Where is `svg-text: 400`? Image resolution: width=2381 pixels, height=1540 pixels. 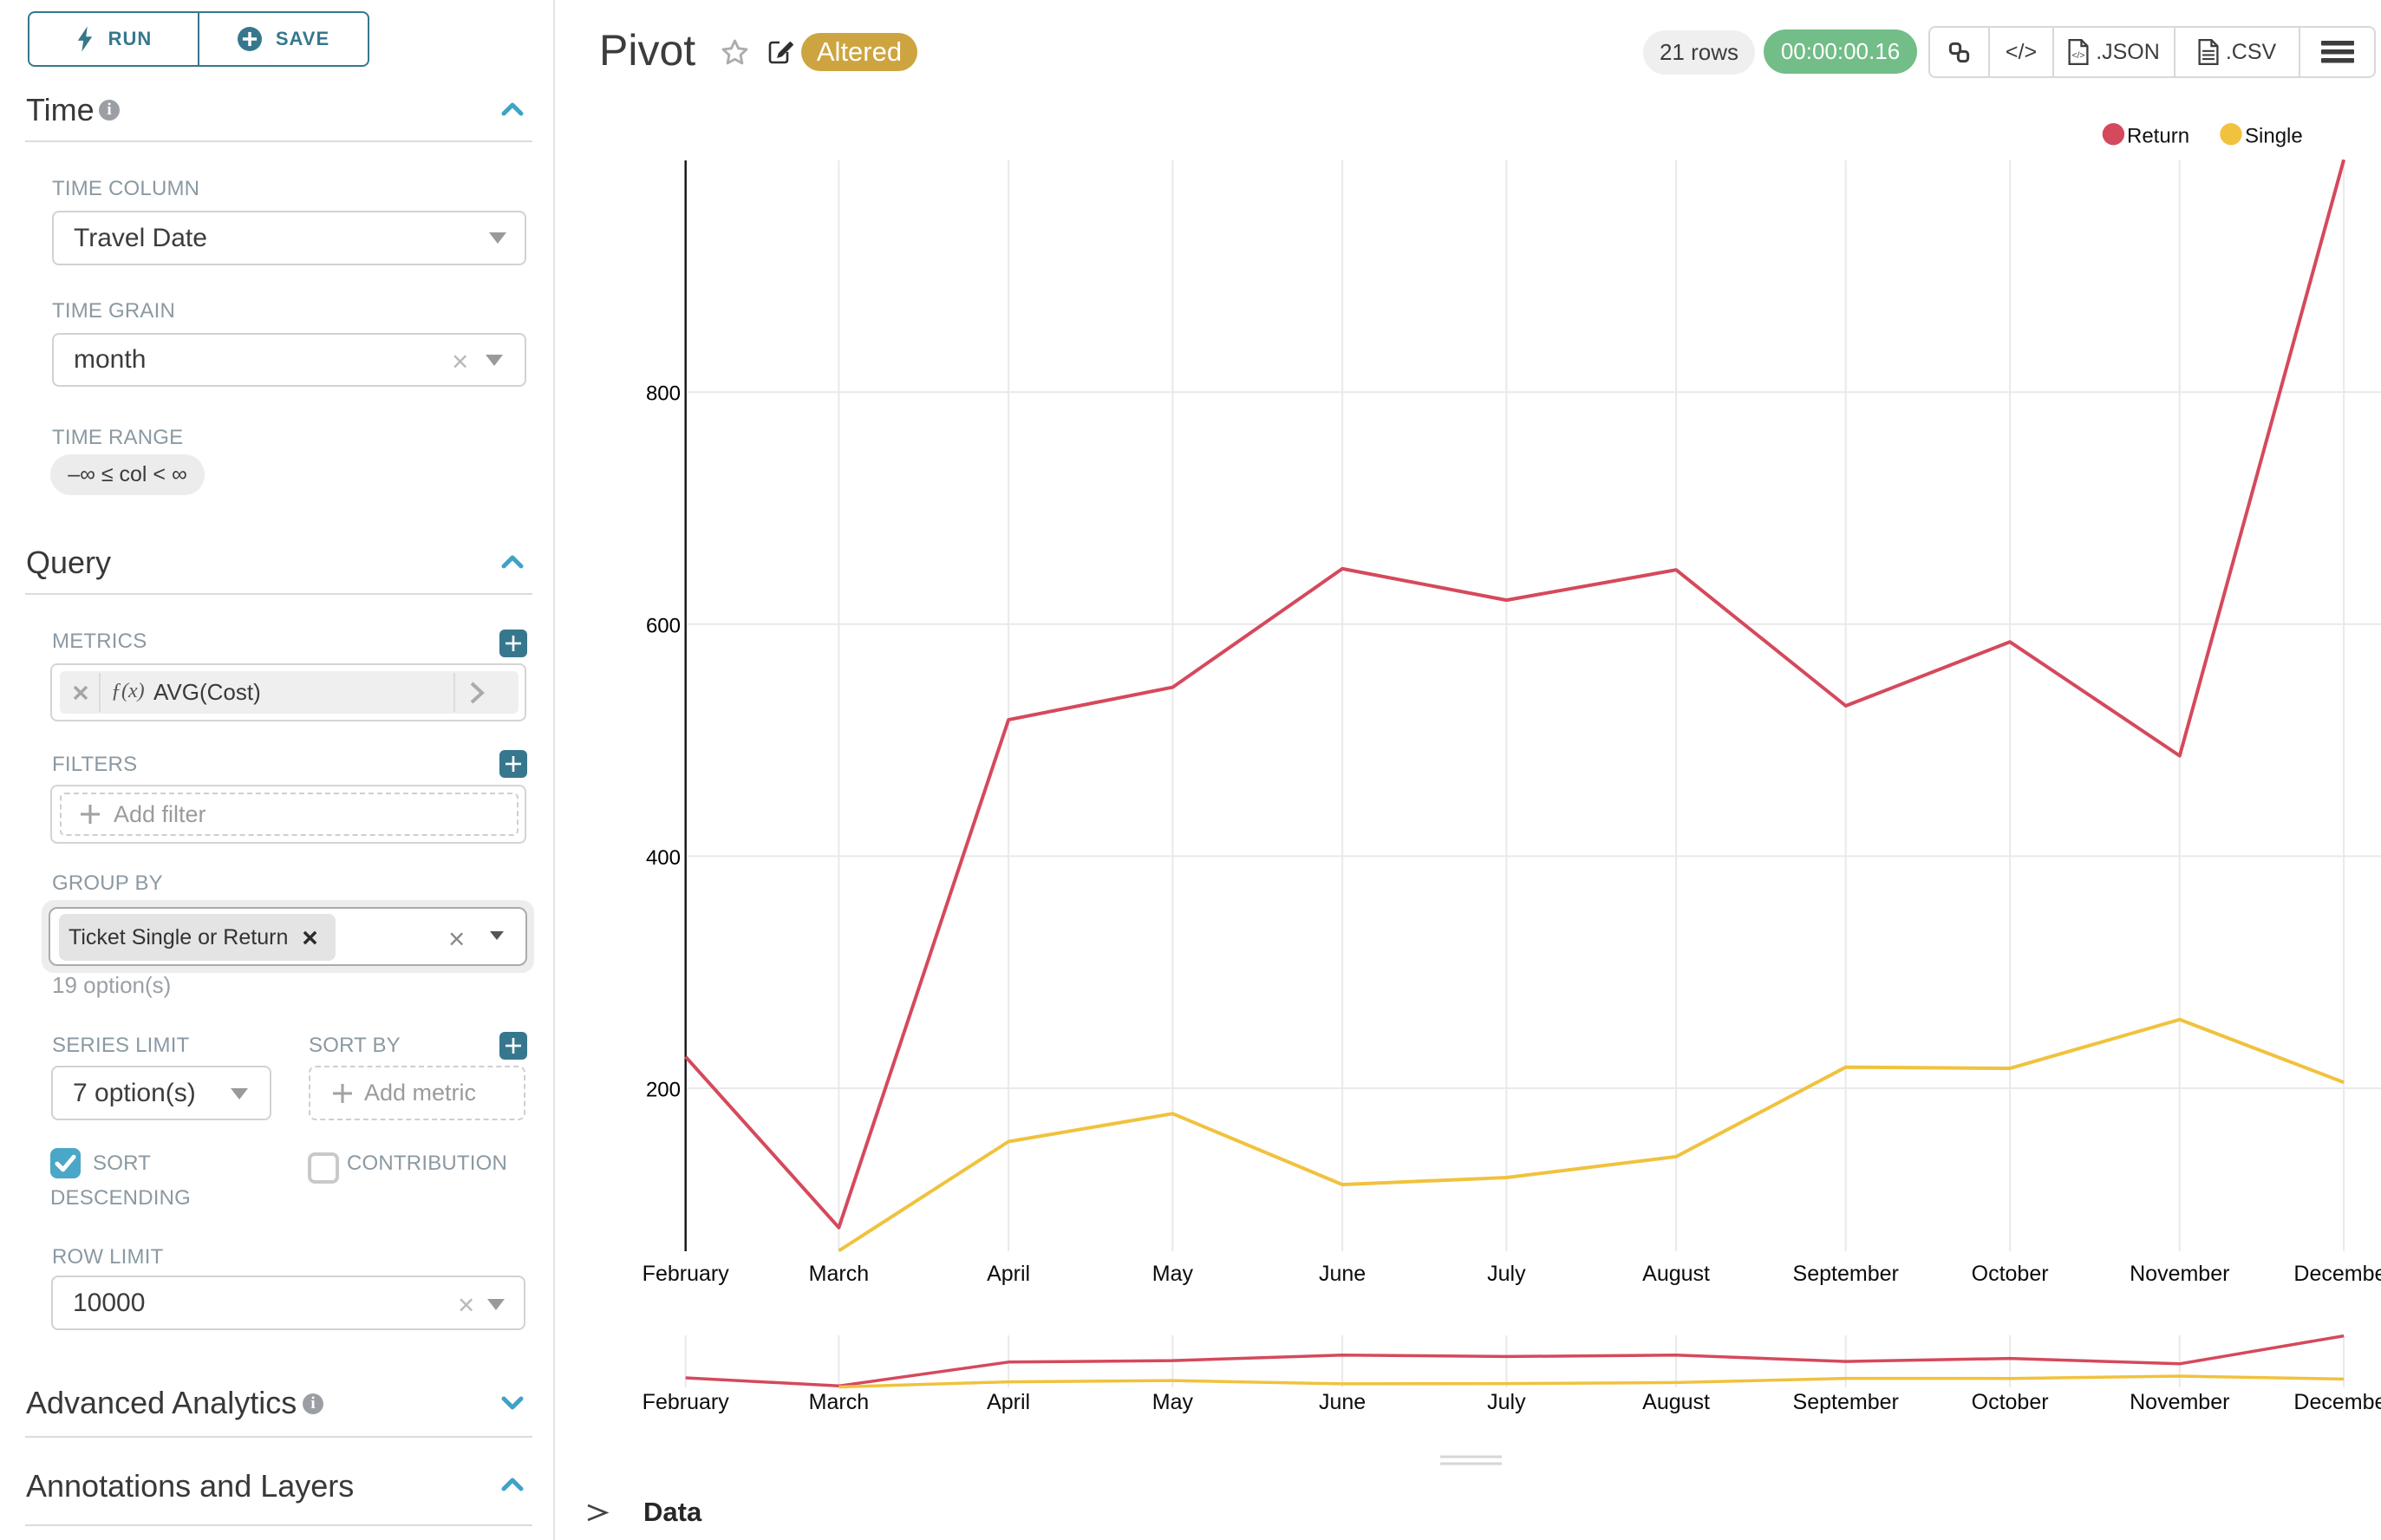 svg-text: 400 is located at coordinates (664, 858).